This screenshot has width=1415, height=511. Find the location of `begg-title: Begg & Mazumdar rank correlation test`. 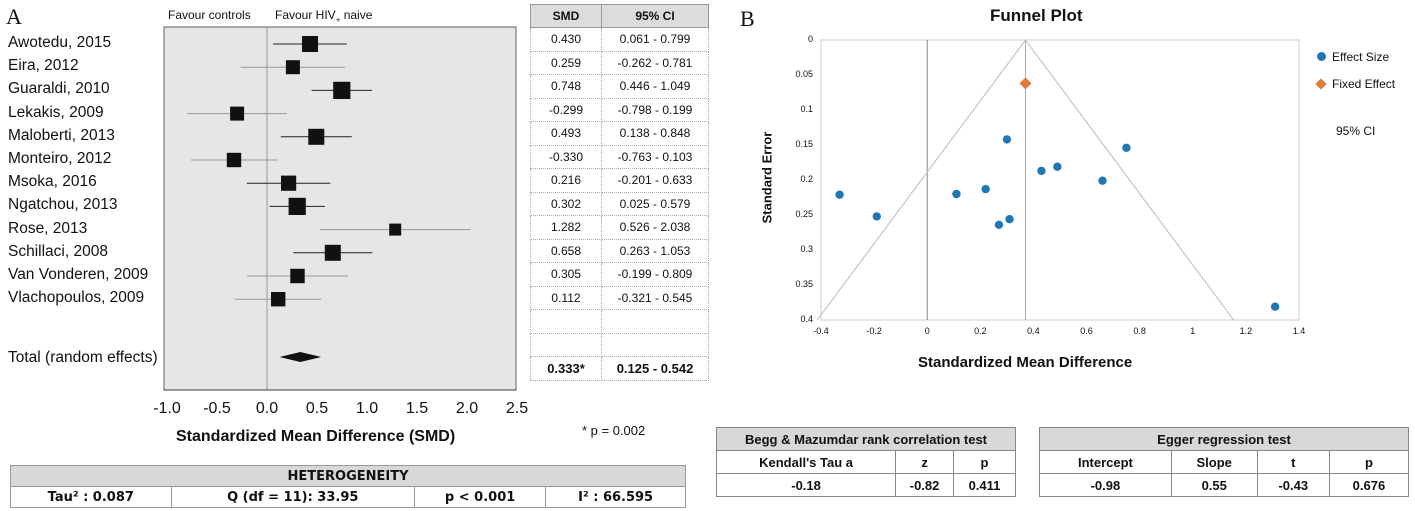

begg-title: Begg & Mazumdar rank correlation test is located at coordinates (866, 439).